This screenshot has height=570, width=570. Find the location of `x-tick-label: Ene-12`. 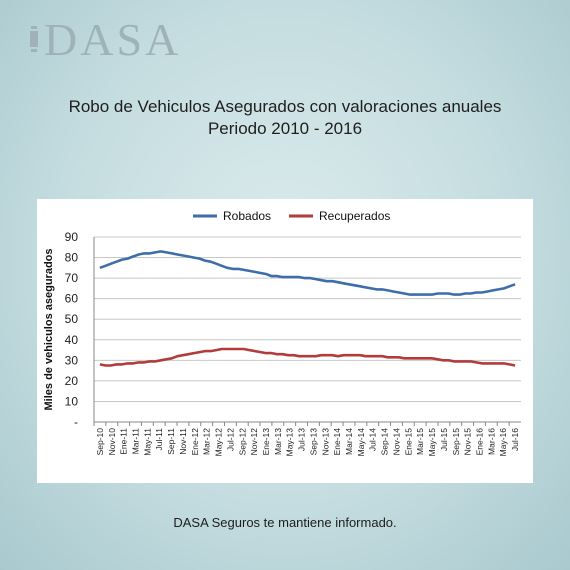

x-tick-label: Ene-12 is located at coordinates (195, 442).